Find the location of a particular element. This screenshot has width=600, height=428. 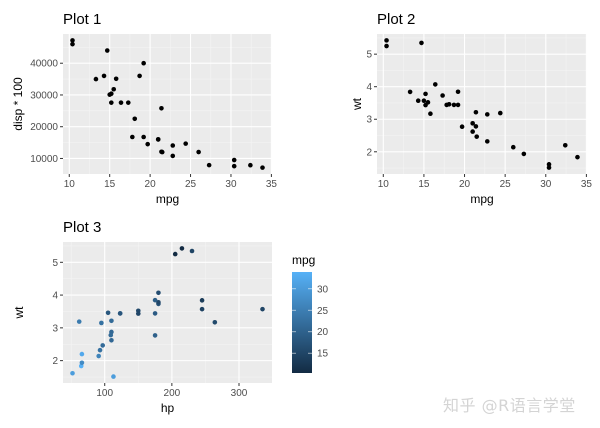

plot1-x-axis-label: mpg is located at coordinates (167, 199).